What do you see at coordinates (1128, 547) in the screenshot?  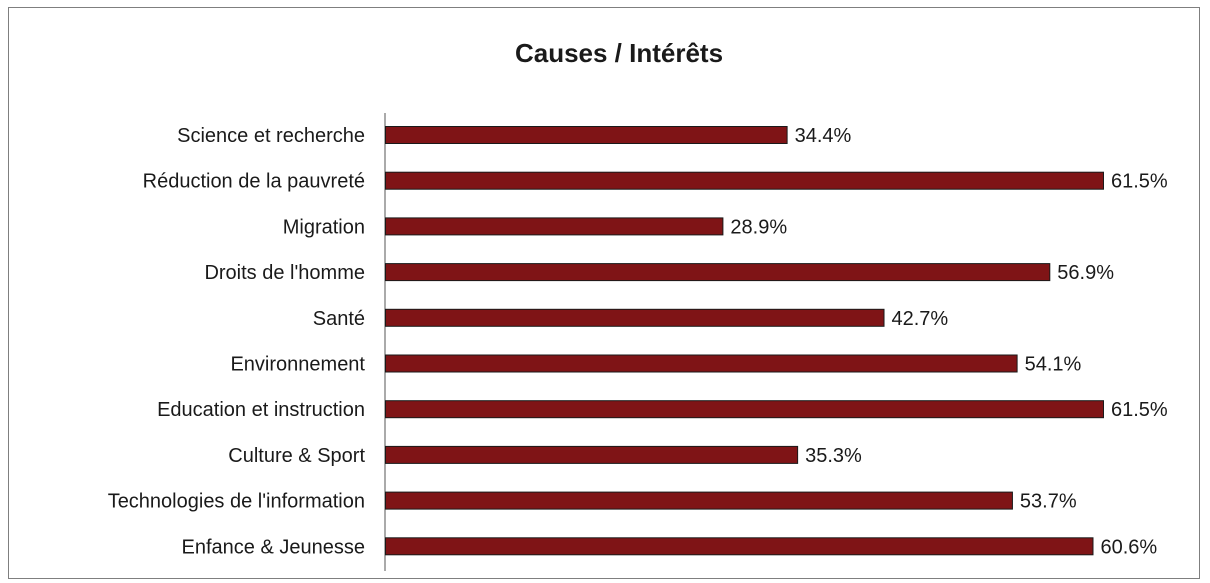 I see `value-label: 60.6%` at bounding box center [1128, 547].